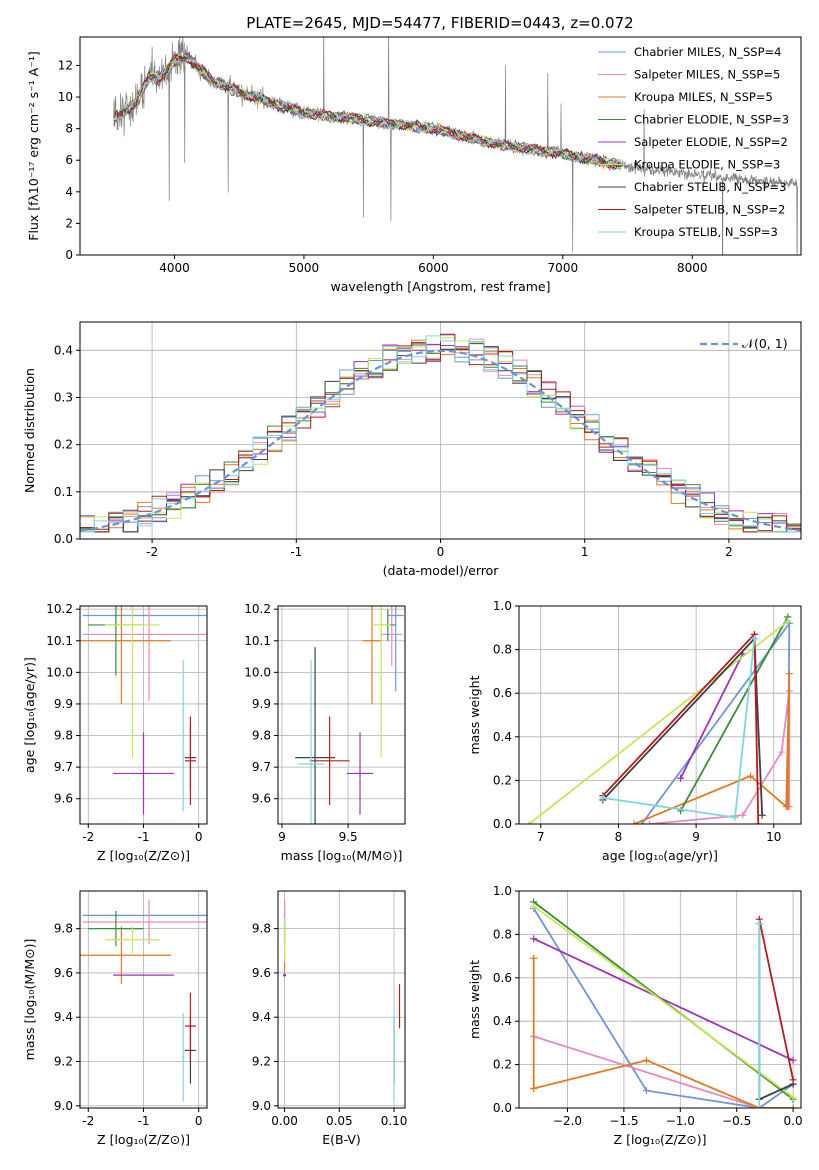 The image size is (819, 1170). Describe the element at coordinates (563, 268) in the screenshot. I see `x-tick-label: 7000` at that location.